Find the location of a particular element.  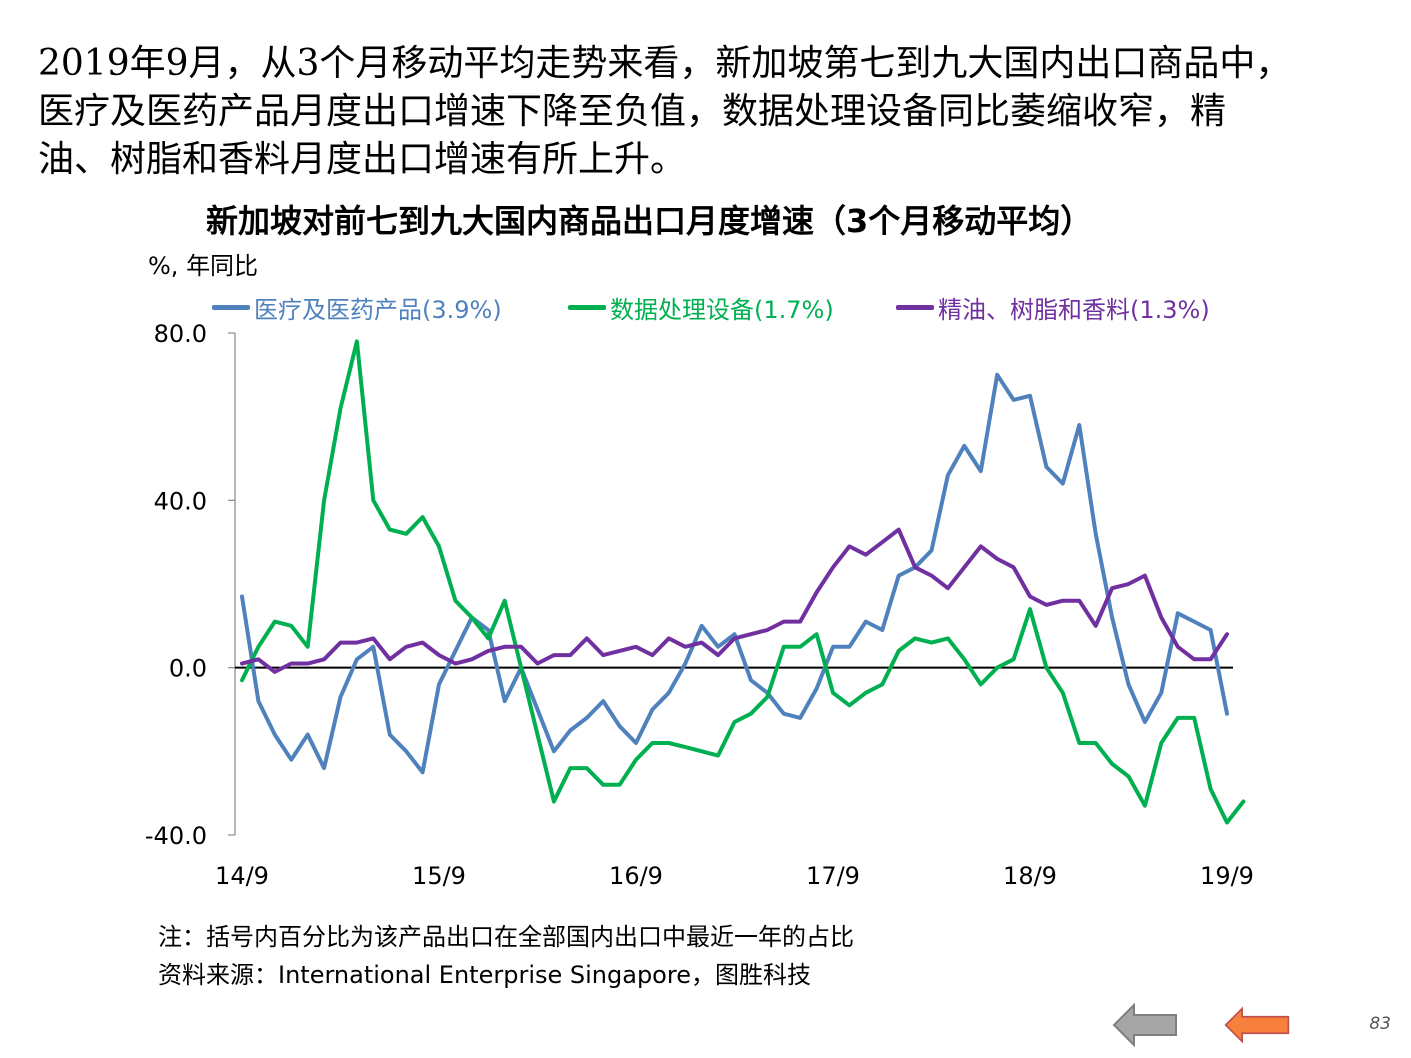

series-line-essential-oils is located at coordinates (734, 600).